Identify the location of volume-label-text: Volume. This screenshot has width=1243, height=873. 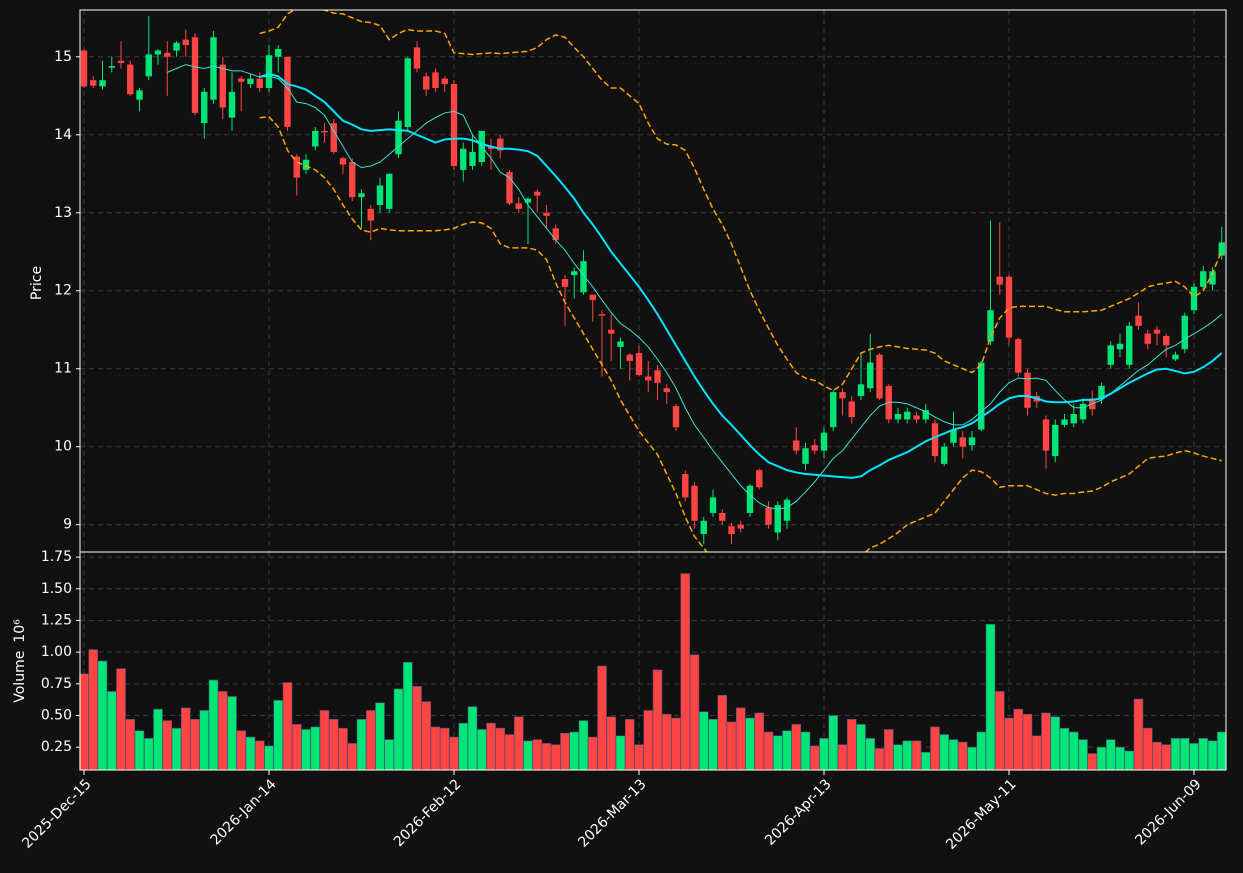
(20, 677).